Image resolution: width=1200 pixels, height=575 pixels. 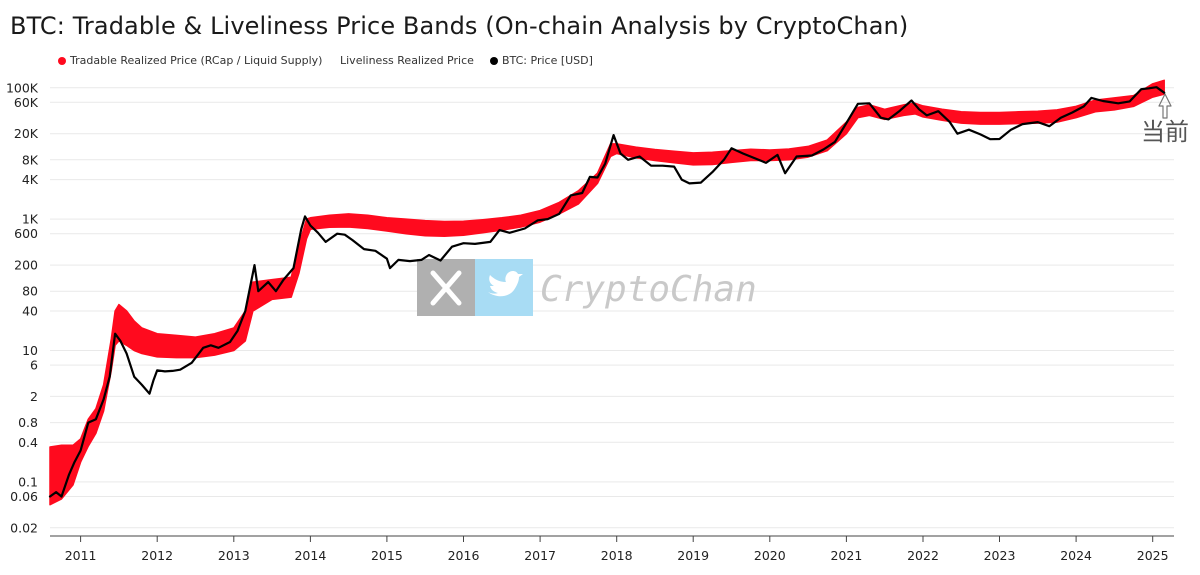 What do you see at coordinates (26, 102) in the screenshot?
I see `y-tick-label: 60K` at bounding box center [26, 102].